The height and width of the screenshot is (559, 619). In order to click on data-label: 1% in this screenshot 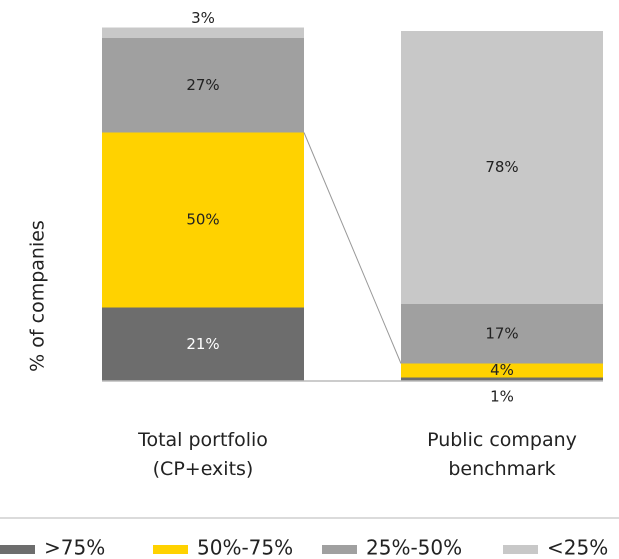, I will do `click(502, 397)`.